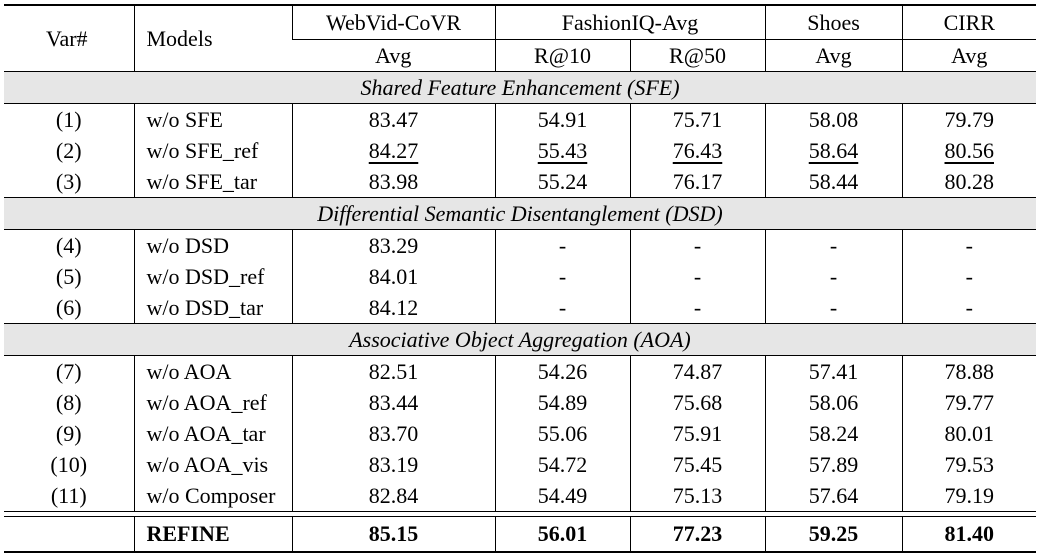 The width and height of the screenshot is (1040, 559). What do you see at coordinates (68, 276) in the screenshot?
I see `variant-id: (5)` at bounding box center [68, 276].